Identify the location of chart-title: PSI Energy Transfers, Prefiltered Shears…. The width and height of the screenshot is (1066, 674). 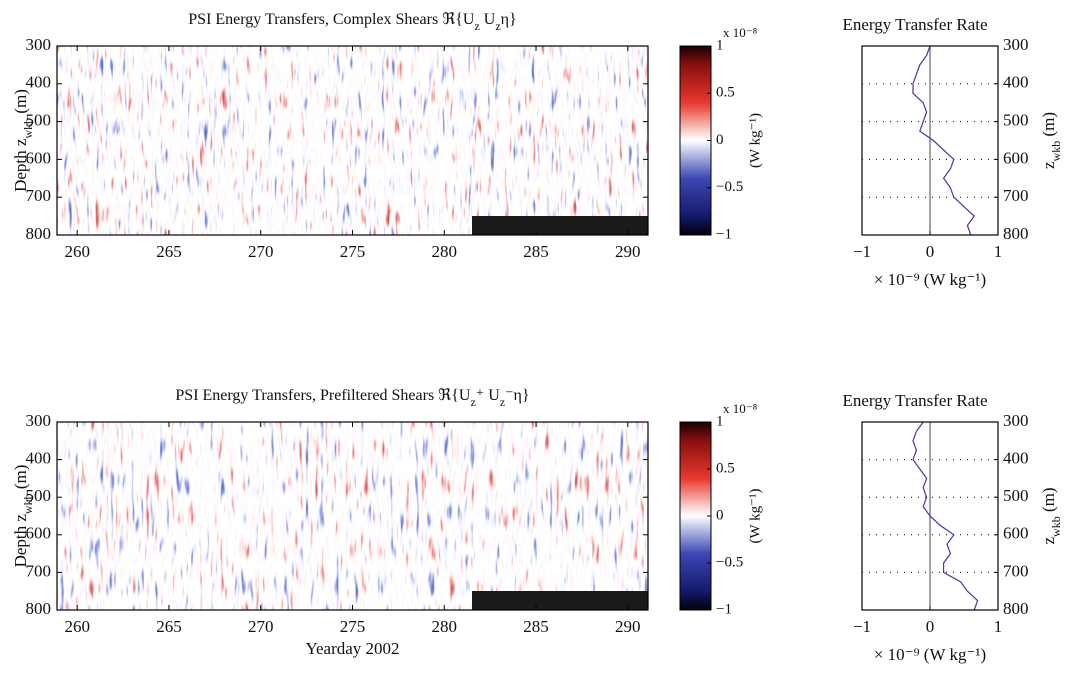
(352, 398).